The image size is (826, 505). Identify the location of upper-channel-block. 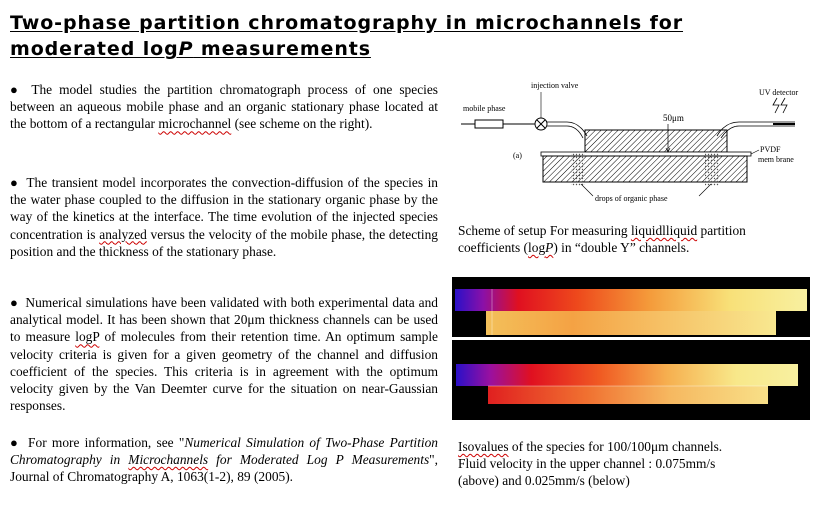
(656, 141).